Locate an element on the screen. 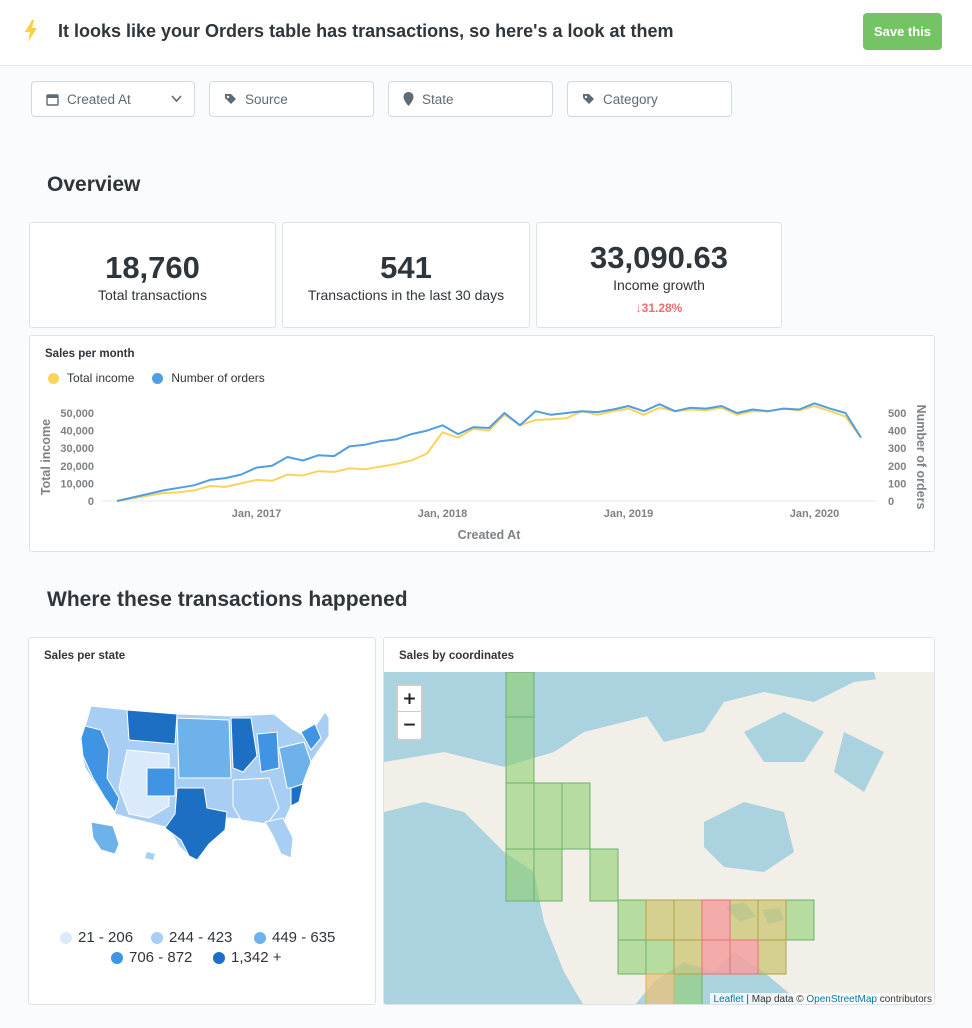 Image resolution: width=972 pixels, height=1028 pixels. y2-tick-label: 400 is located at coordinates (897, 432).